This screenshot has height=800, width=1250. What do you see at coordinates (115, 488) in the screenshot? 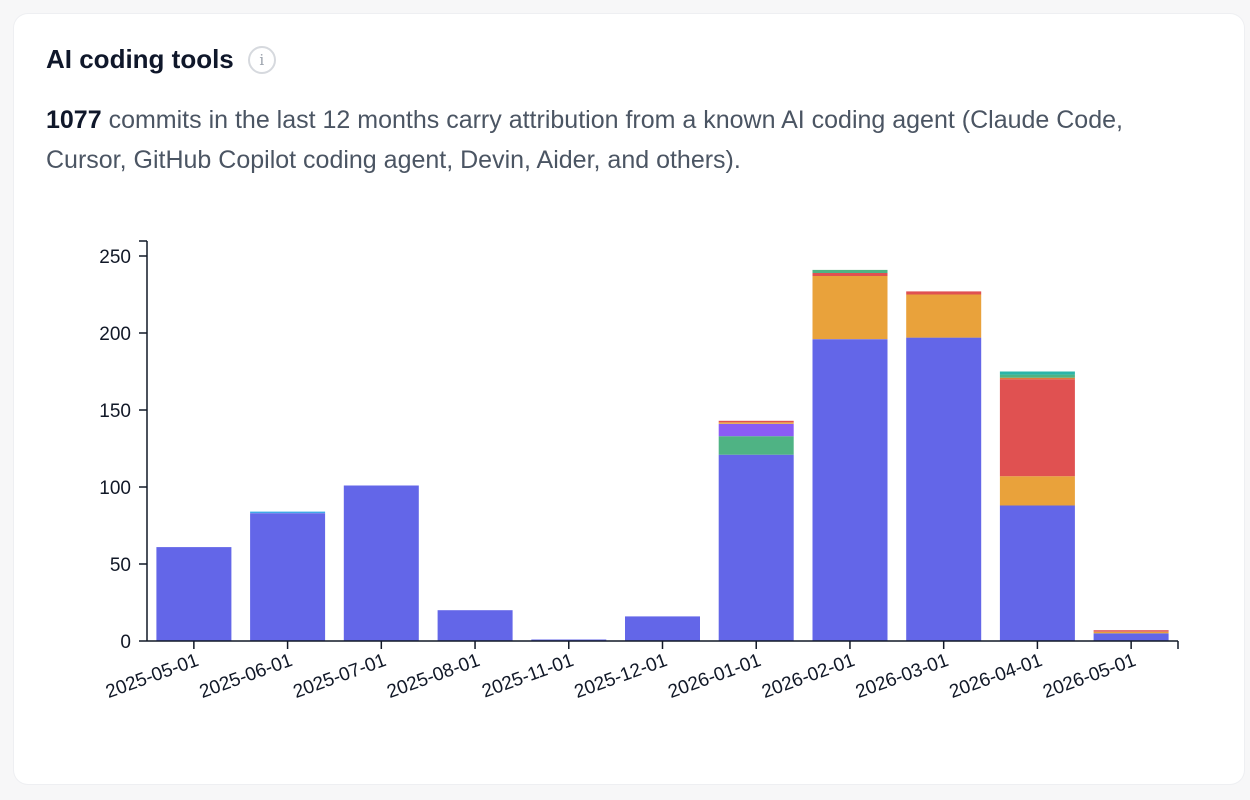
I see `y-tick-label: 100` at bounding box center [115, 488].